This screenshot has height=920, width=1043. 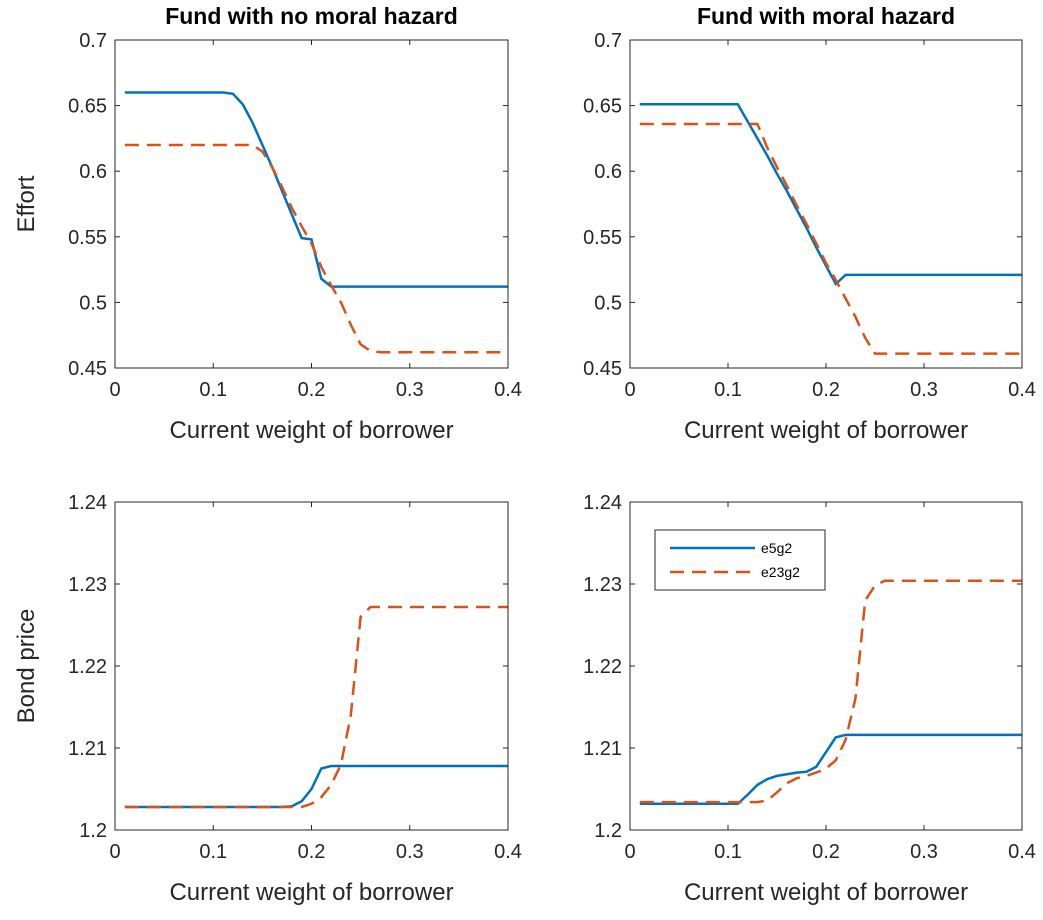 What do you see at coordinates (311, 16) in the screenshot?
I see `chart-title: Fund with no moral hazard` at bounding box center [311, 16].